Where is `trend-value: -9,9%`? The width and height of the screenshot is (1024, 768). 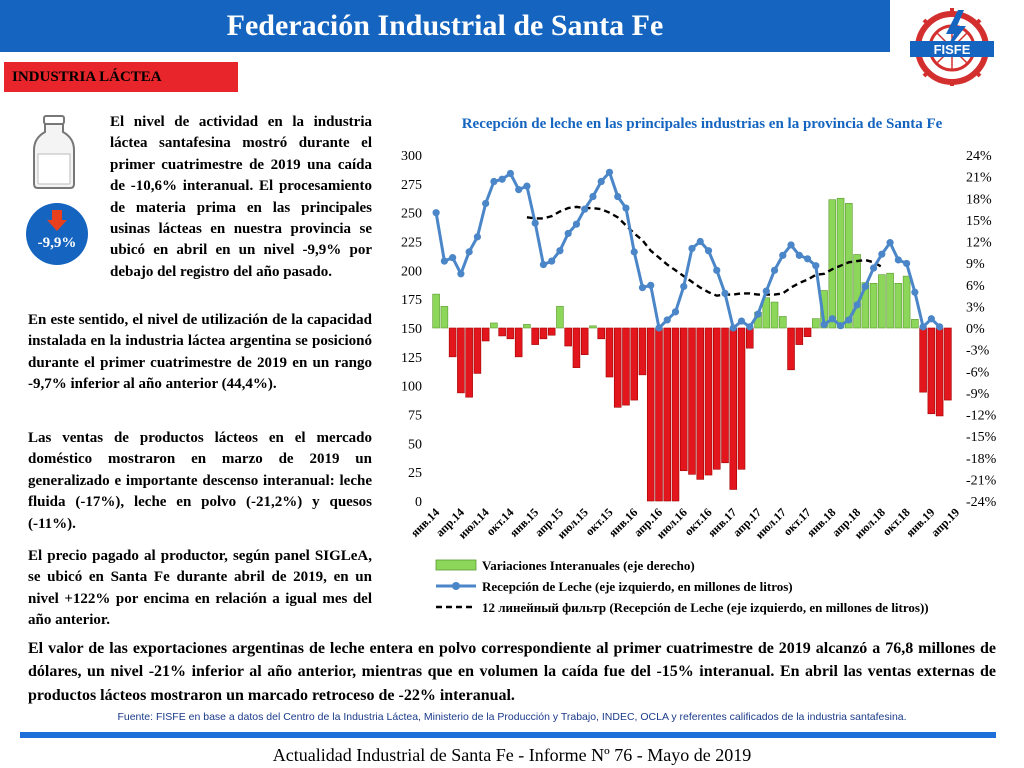 trend-value: -9,9% is located at coordinates (57, 243).